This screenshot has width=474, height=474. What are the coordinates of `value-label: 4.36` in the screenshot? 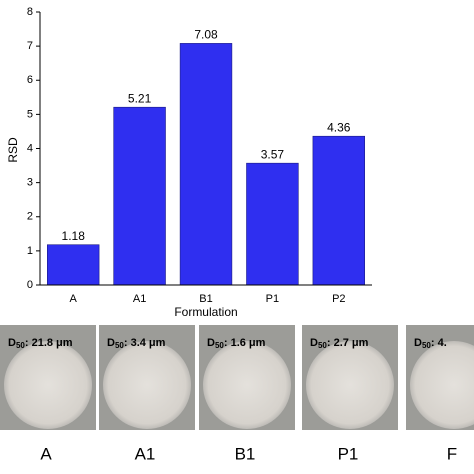 It's located at (339, 127).